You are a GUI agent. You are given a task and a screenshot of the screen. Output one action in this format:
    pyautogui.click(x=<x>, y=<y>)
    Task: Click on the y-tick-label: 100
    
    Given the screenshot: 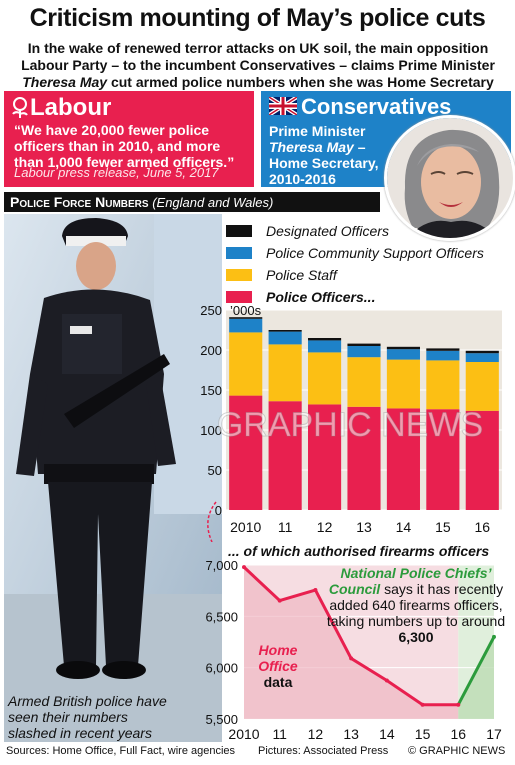 What is the action you would take?
    pyautogui.click(x=211, y=430)
    